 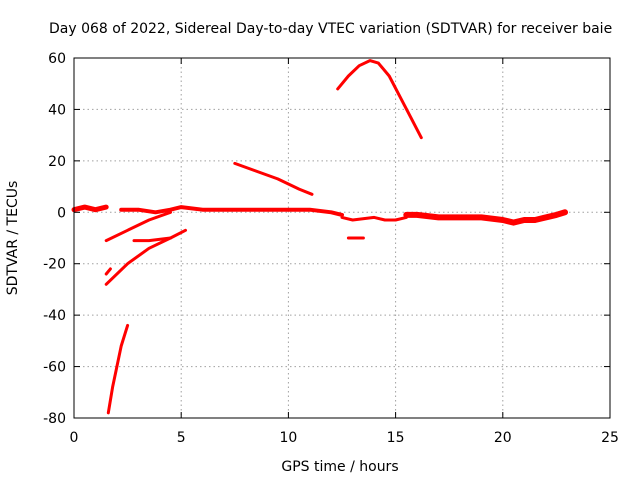 What do you see at coordinates (54, 368) in the screenshot?
I see `y-tick-label: -60` at bounding box center [54, 368].